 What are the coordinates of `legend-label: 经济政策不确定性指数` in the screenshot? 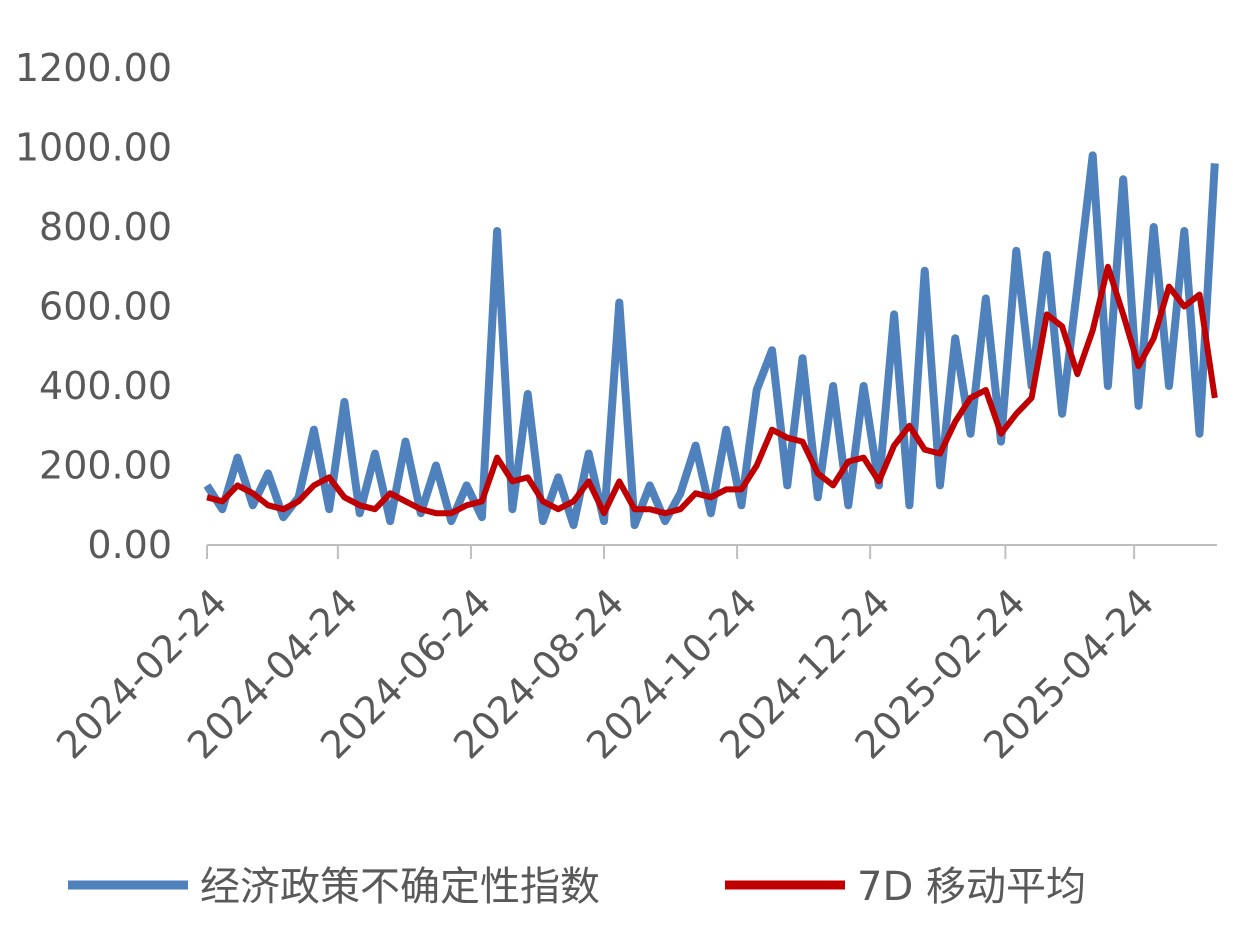 It's located at (400, 887).